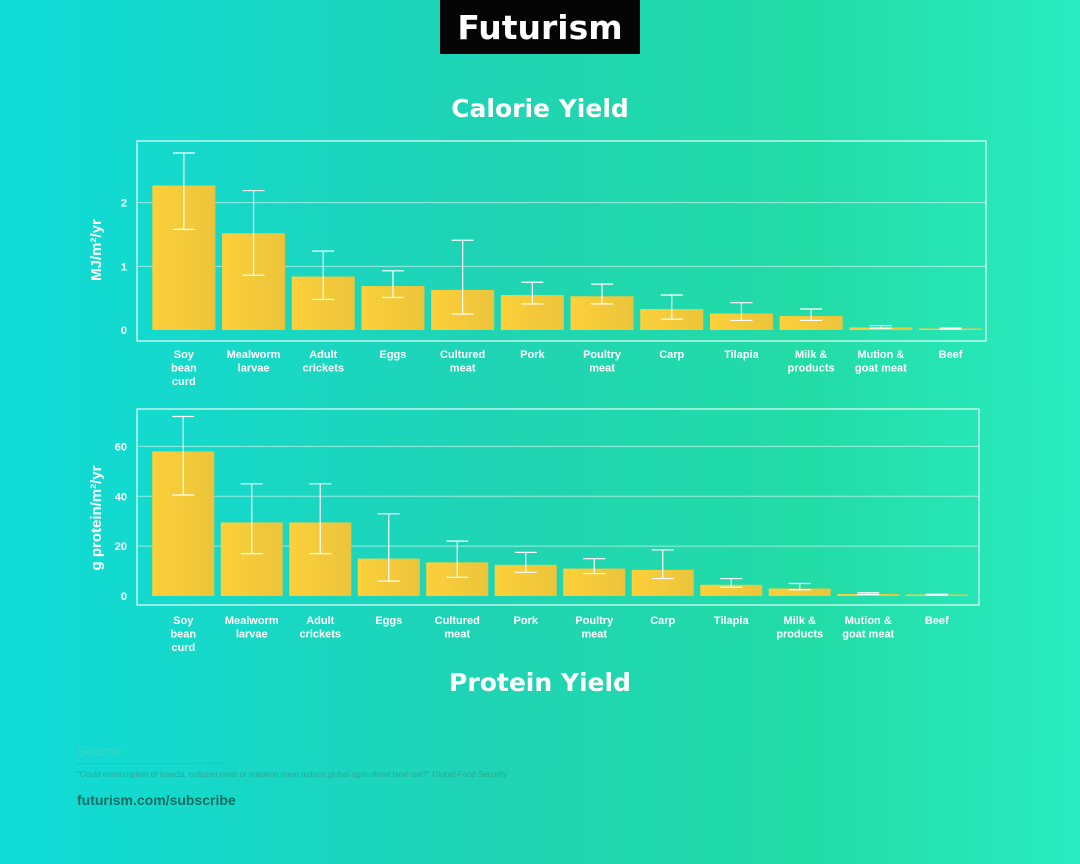 This screenshot has width=1080, height=864. Describe the element at coordinates (121, 447) in the screenshot. I see `y-tick-label: 60` at that location.